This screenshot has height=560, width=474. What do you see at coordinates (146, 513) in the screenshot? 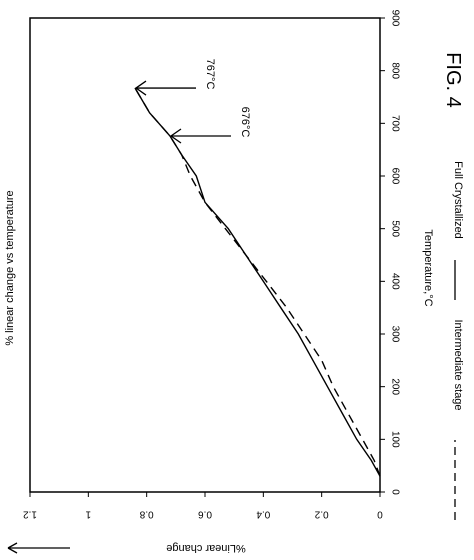
I see `y-tick-label: 0.8` at bounding box center [146, 513].